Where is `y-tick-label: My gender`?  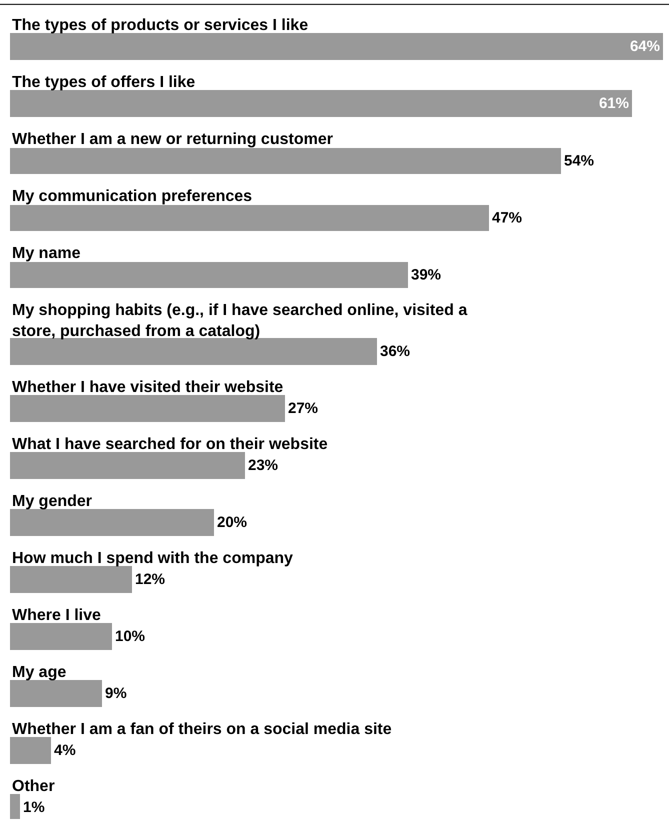 y-tick-label: My gender is located at coordinates (52, 501).